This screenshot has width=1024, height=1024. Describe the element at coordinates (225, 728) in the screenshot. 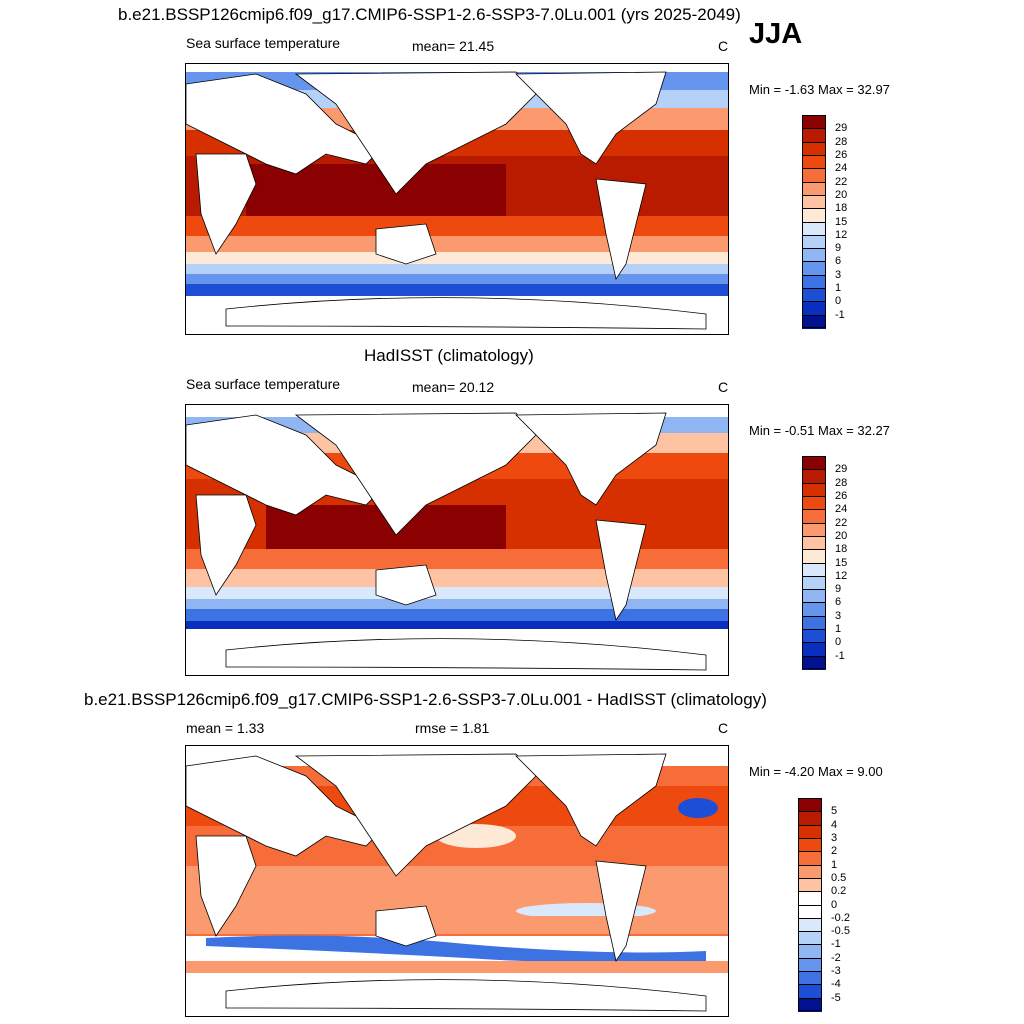

I see `panel3-mean-label: mean = 1.33` at that location.